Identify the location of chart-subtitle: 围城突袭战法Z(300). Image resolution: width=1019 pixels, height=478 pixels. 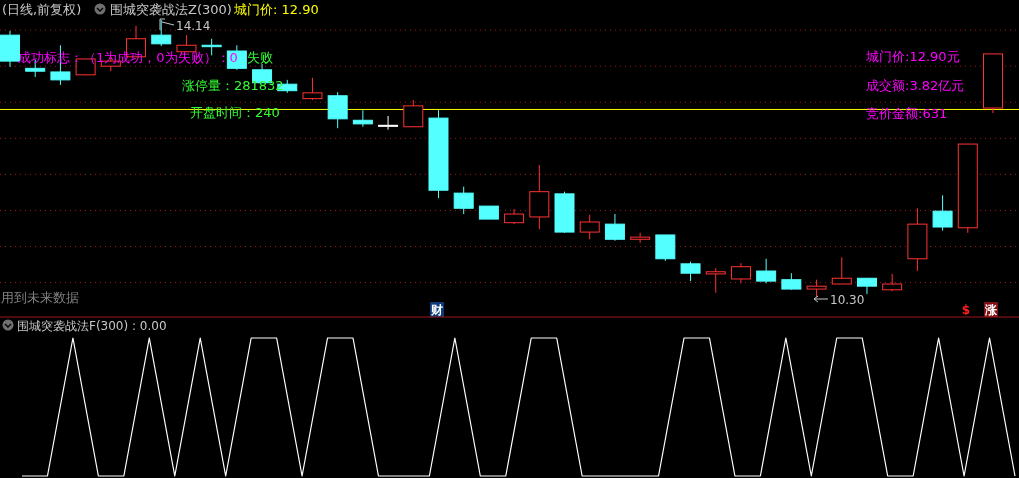
(171, 9).